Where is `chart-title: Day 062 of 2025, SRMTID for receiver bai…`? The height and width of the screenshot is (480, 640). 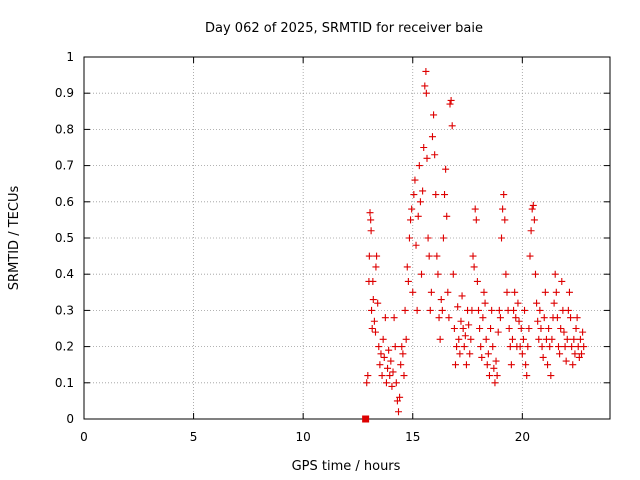 chart-title: Day 062 of 2025, SRMTID for receiver bai… is located at coordinates (344, 28).